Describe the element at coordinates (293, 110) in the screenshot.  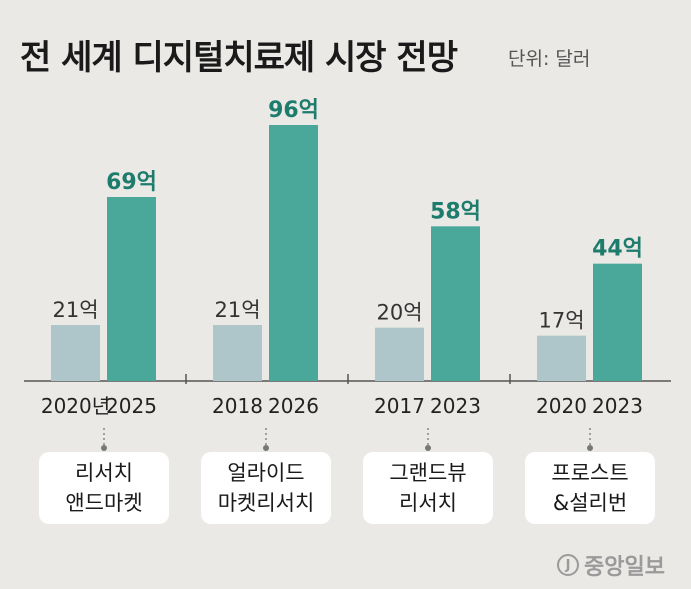
I see `data-label: 96억` at that location.